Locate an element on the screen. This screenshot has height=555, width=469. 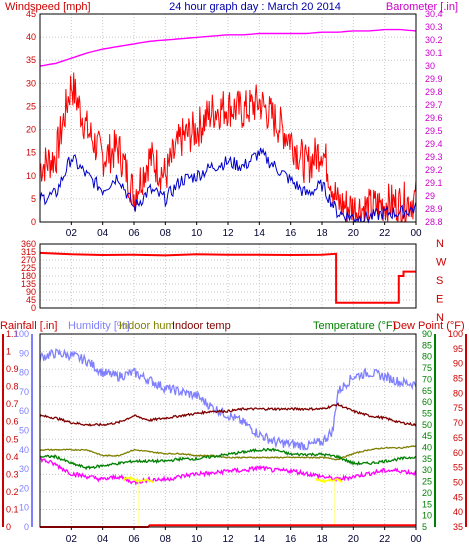
dewpoint-axis-label: Dew Point (°F) is located at coordinates (429, 326).